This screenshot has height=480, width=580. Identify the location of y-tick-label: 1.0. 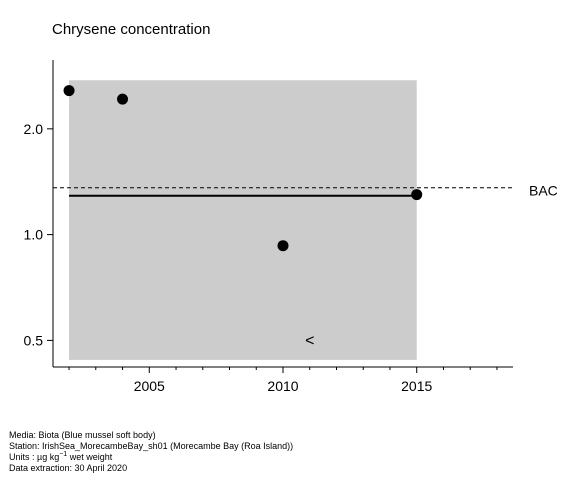
(34, 235).